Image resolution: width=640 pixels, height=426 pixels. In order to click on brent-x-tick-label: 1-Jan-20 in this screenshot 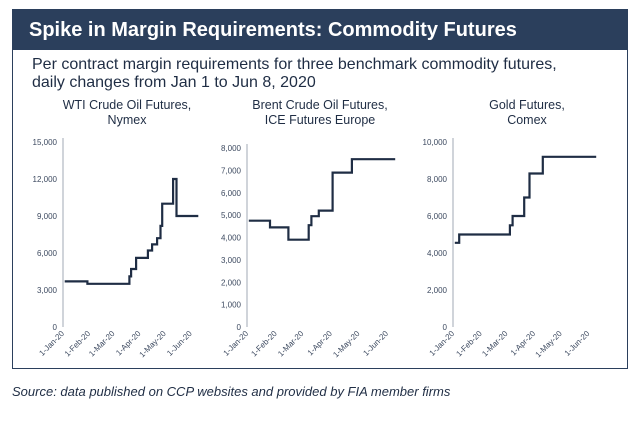, I will do `click(236, 343)`.